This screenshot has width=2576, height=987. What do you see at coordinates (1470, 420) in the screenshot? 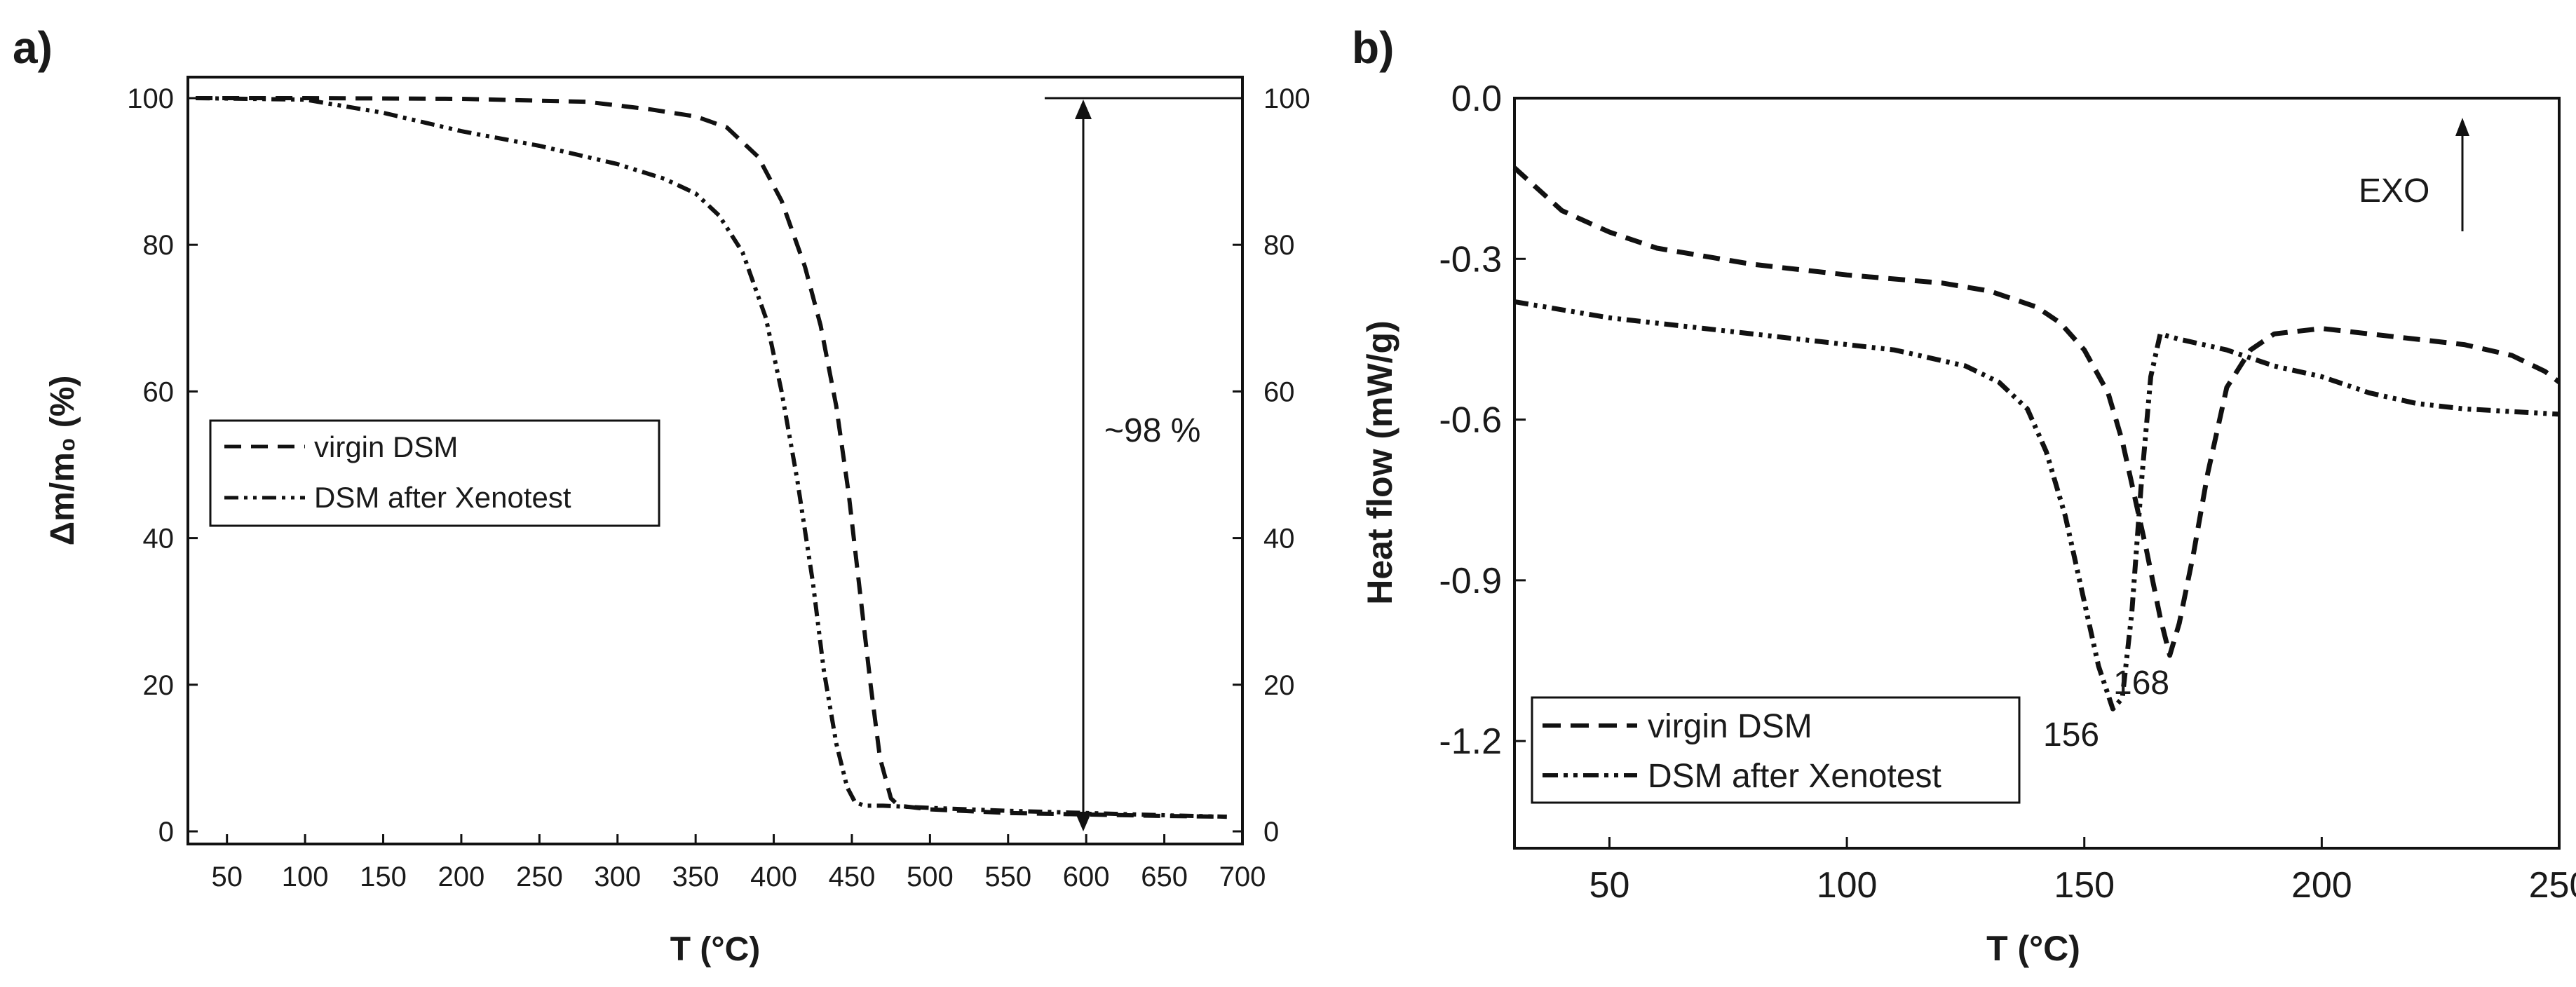
I see `panel-b-y-tick-label: -0.6` at bounding box center [1470, 420].